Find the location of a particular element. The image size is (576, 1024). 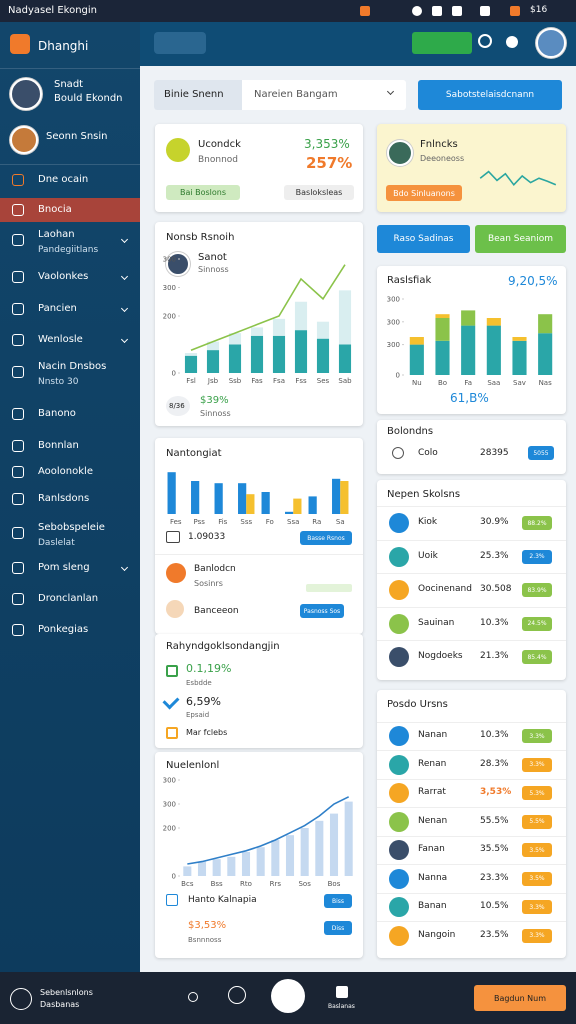

small-button-label: Basse Rsnos is located at coordinates (326, 538).